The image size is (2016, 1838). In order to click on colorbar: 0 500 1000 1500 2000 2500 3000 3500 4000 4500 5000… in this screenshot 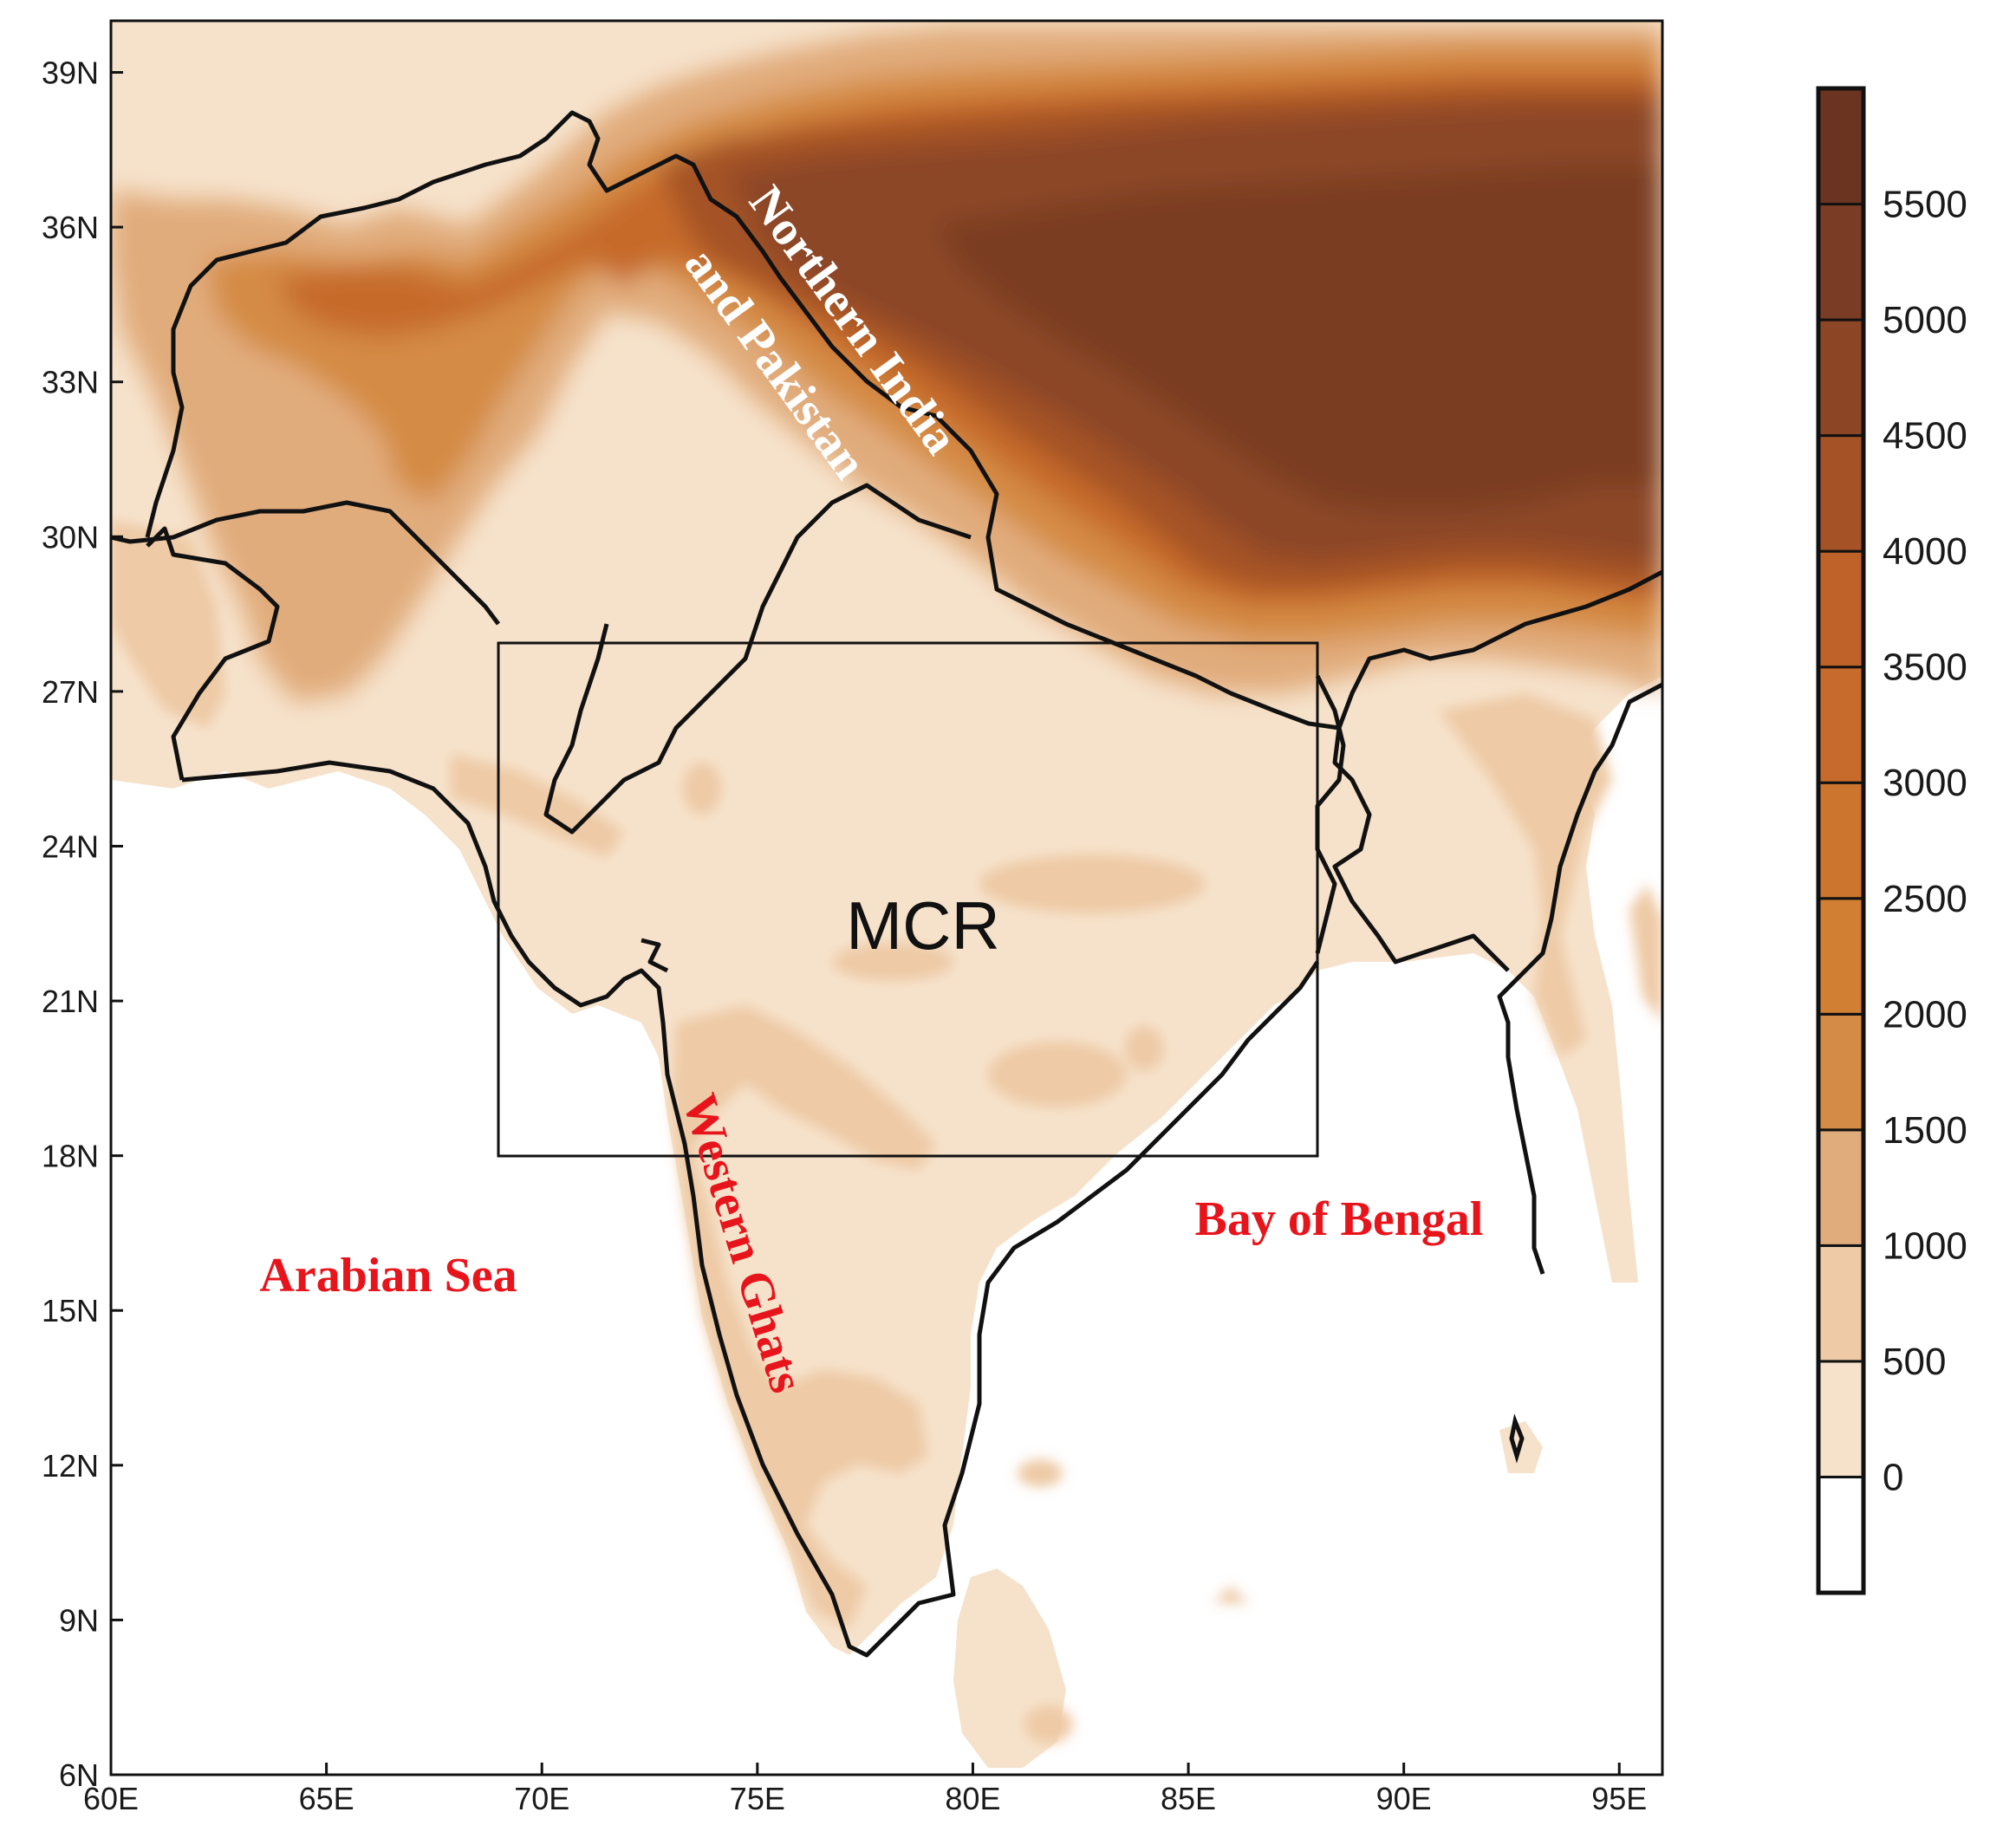, I will do `click(1891, 840)`.